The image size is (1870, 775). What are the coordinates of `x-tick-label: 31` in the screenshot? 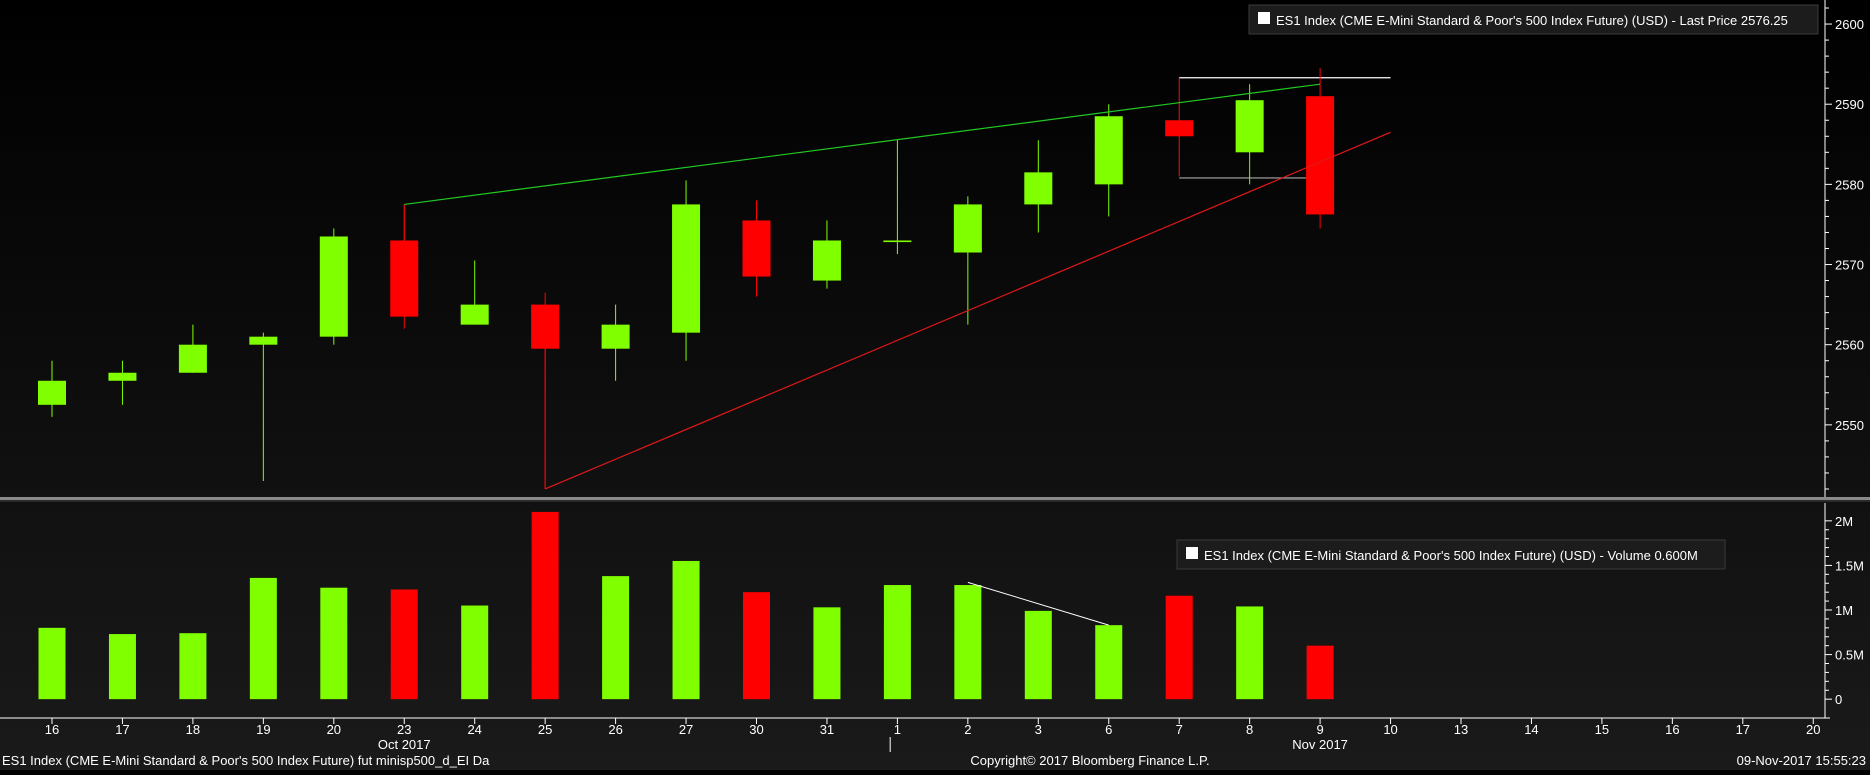 It's located at (827, 729).